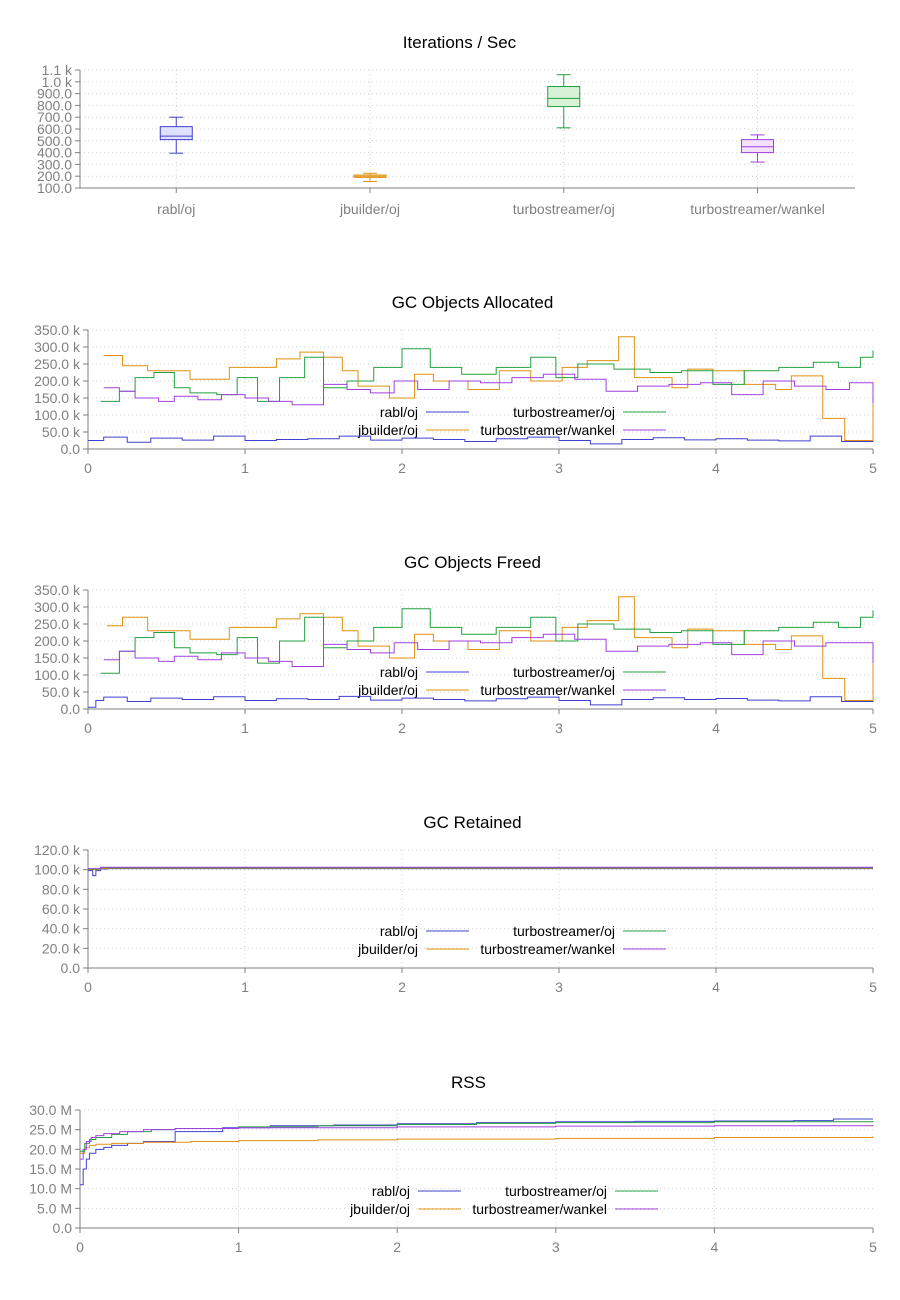 This screenshot has height=1300, width=900. I want to click on x-tick-label: turbostreamer/oj, so click(564, 209).